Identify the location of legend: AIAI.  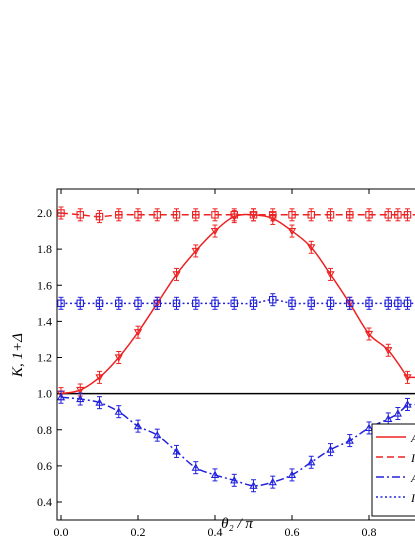
(393, 470).